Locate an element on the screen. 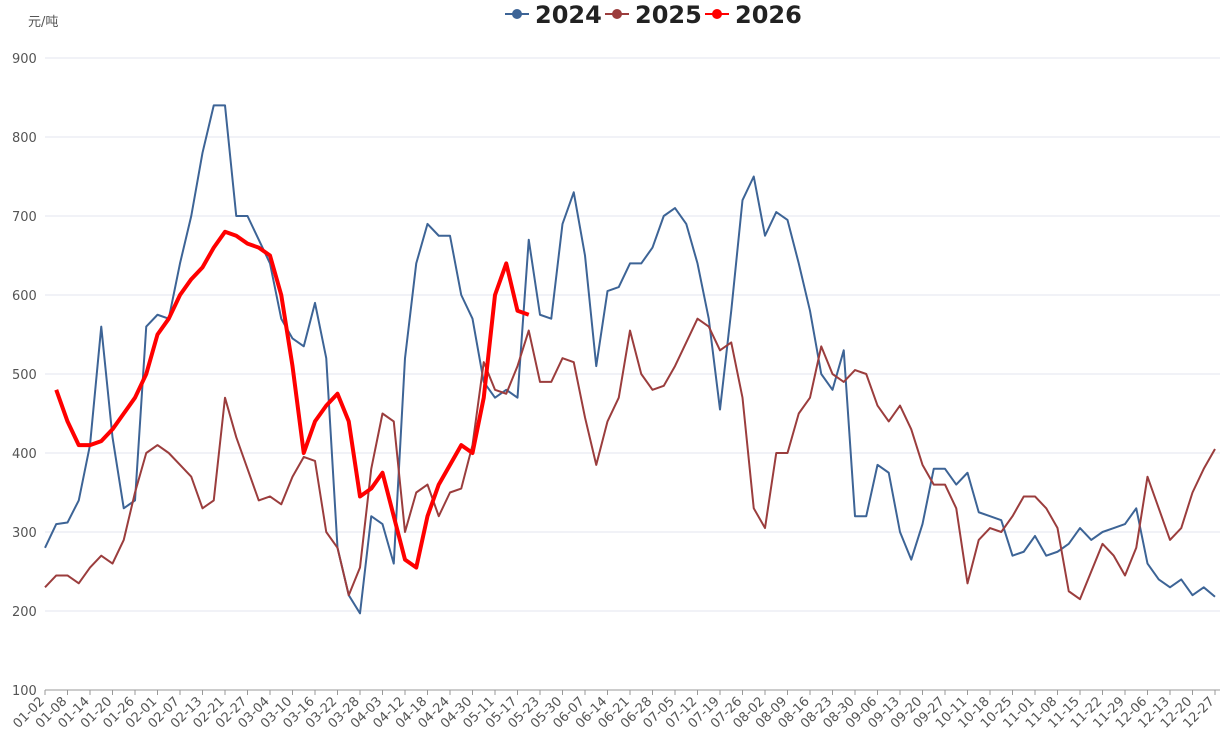  y-tick-label: 800 is located at coordinates (24, 138).